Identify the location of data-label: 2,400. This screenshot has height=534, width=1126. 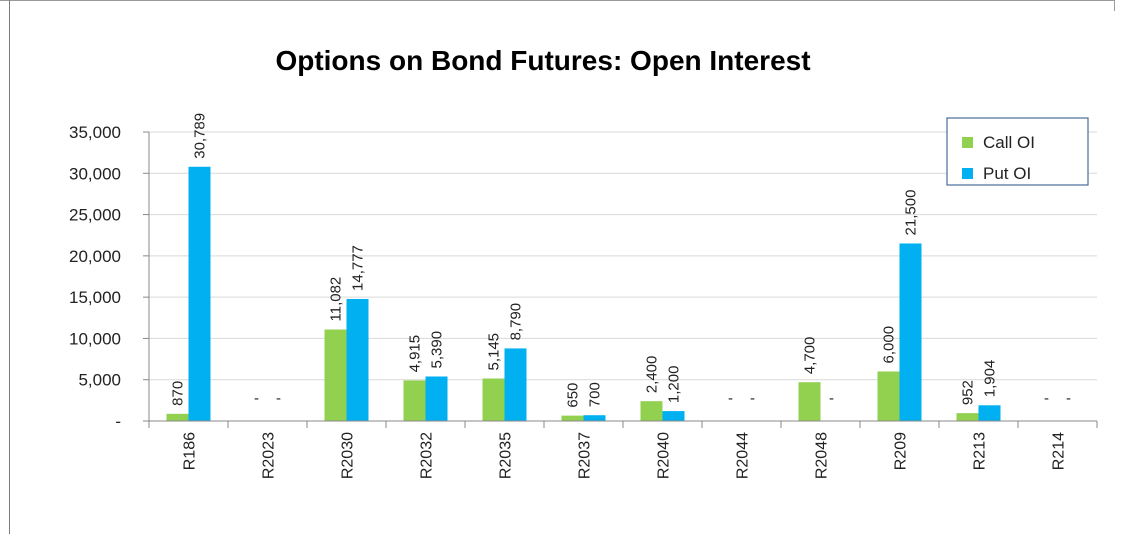
(652, 375).